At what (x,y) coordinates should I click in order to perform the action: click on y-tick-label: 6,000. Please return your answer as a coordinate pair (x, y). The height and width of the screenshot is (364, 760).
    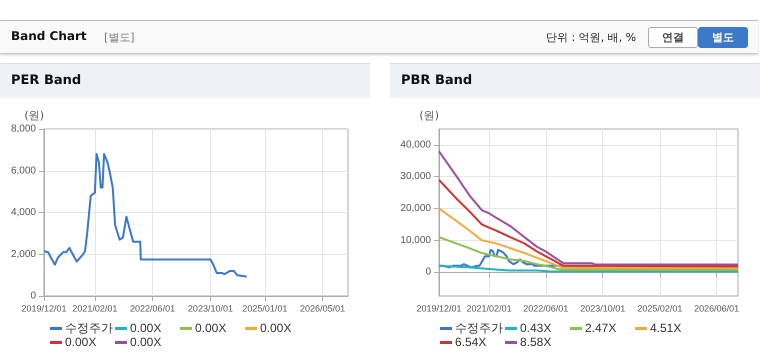
    Looking at the image, I should click on (23, 170).